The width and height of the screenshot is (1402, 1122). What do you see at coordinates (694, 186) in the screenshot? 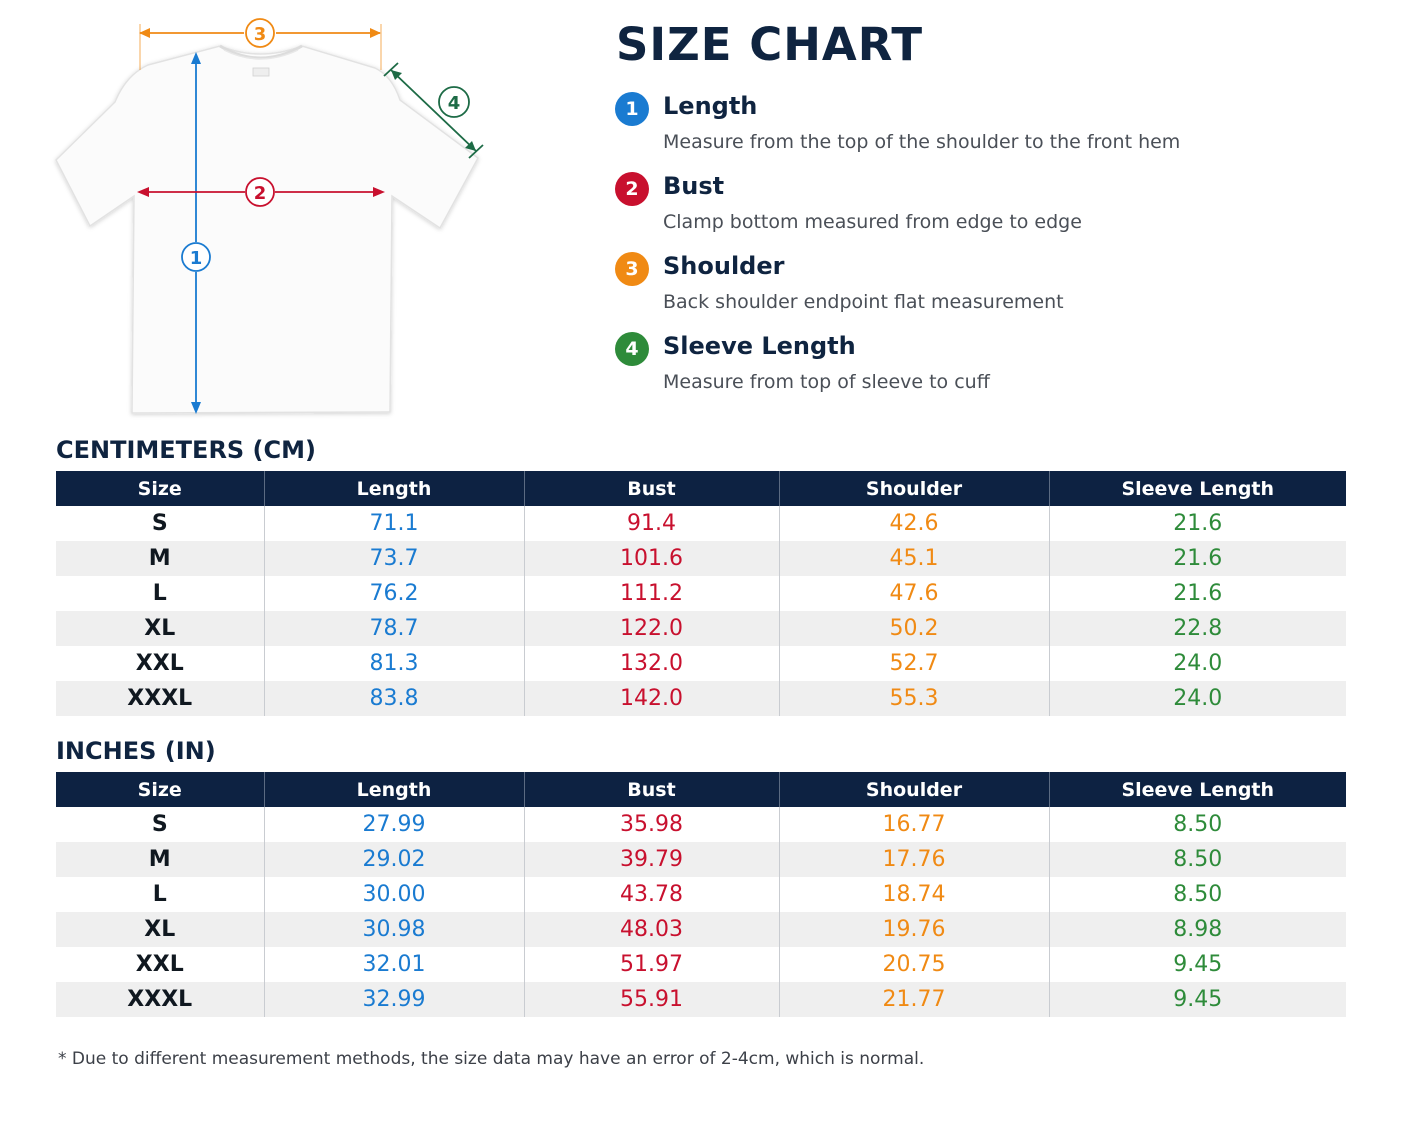
I see `legend-name: Bust` at bounding box center [694, 186].